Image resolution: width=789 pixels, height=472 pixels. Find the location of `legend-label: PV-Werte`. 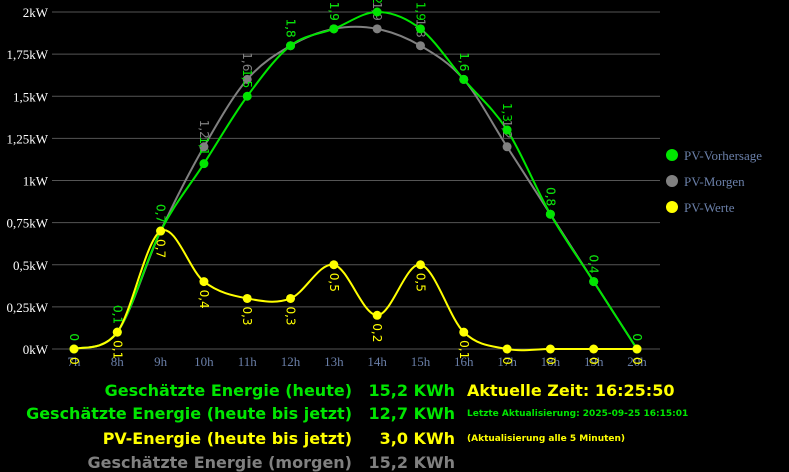

legend-label: PV-Werte is located at coordinates (709, 207).